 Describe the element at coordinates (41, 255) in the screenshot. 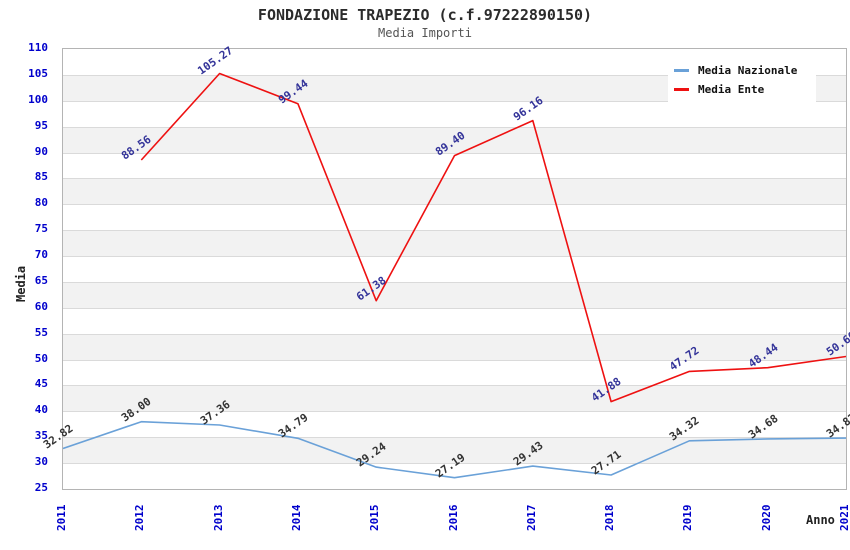

I see `y-tick-label: 70` at that location.